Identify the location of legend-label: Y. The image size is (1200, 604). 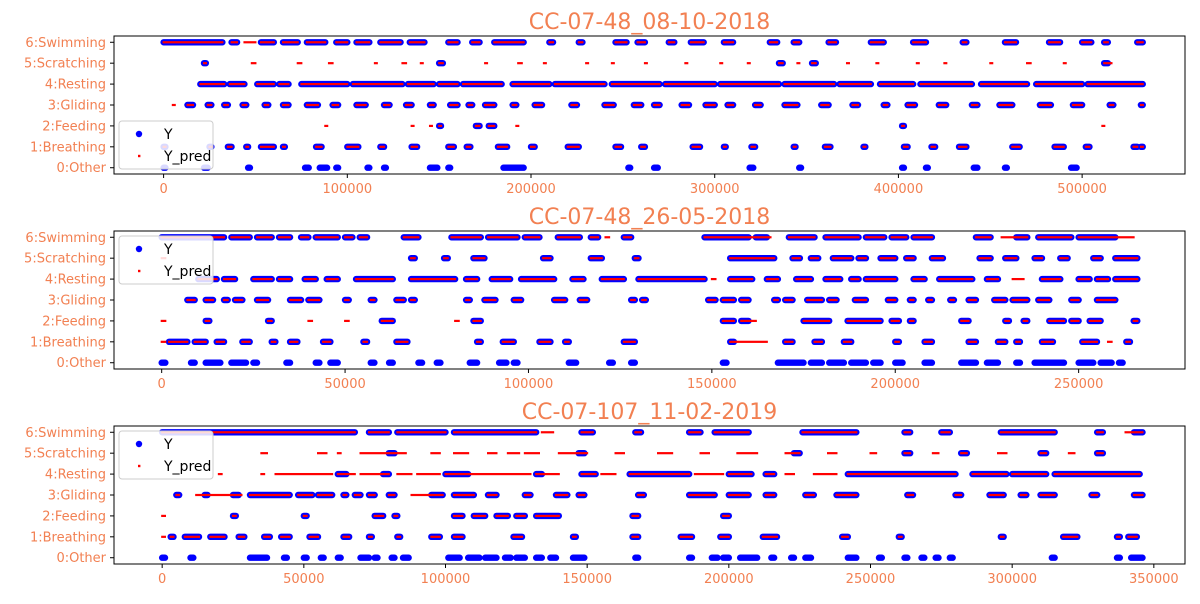
(168, 250).